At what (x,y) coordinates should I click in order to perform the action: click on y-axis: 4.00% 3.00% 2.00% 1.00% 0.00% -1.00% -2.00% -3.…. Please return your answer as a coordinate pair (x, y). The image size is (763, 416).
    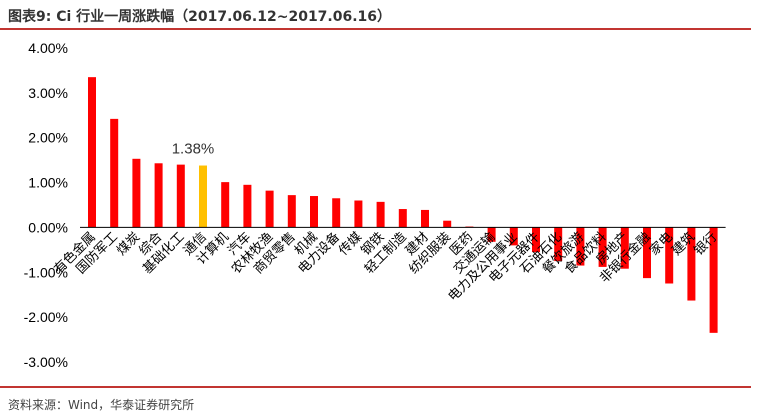
    Looking at the image, I should click on (46, 205).